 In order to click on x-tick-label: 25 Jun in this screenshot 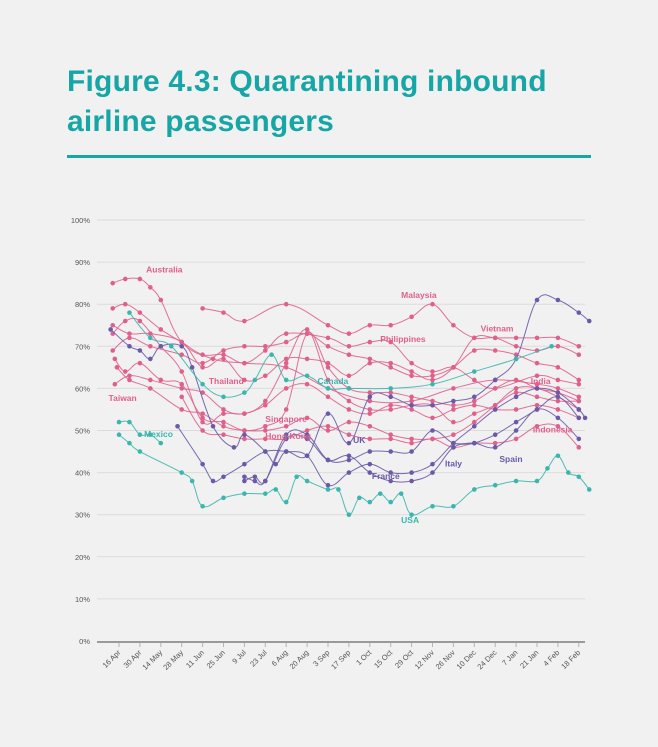, I will do `click(216, 659)`.